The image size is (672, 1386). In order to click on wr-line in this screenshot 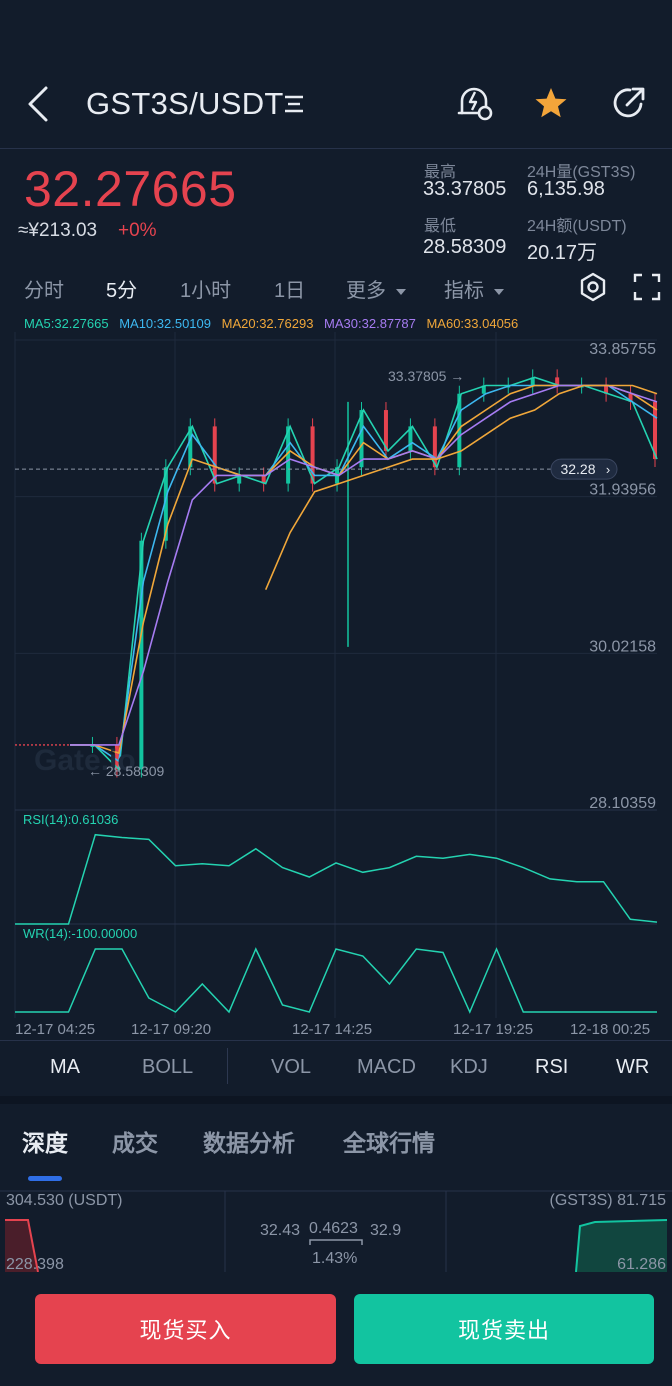, I will do `click(336, 980)`.